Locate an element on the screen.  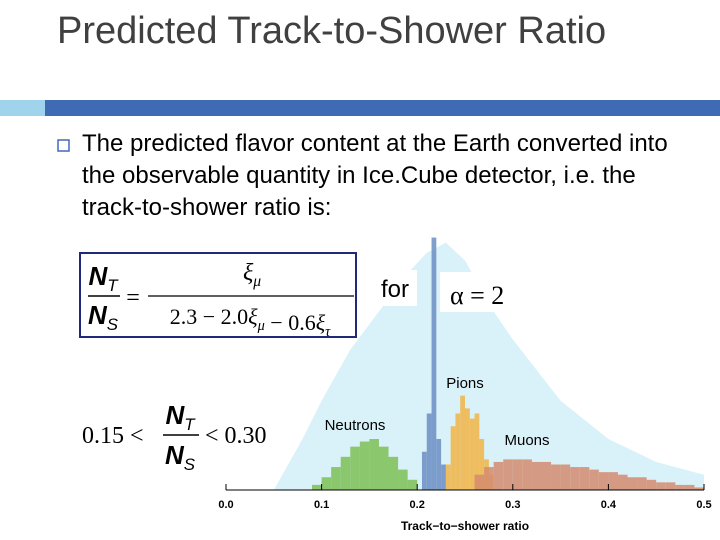
formula-expression: 2.3 − 2.0ξμ − 0.6ξτ is located at coordinates (250, 322).